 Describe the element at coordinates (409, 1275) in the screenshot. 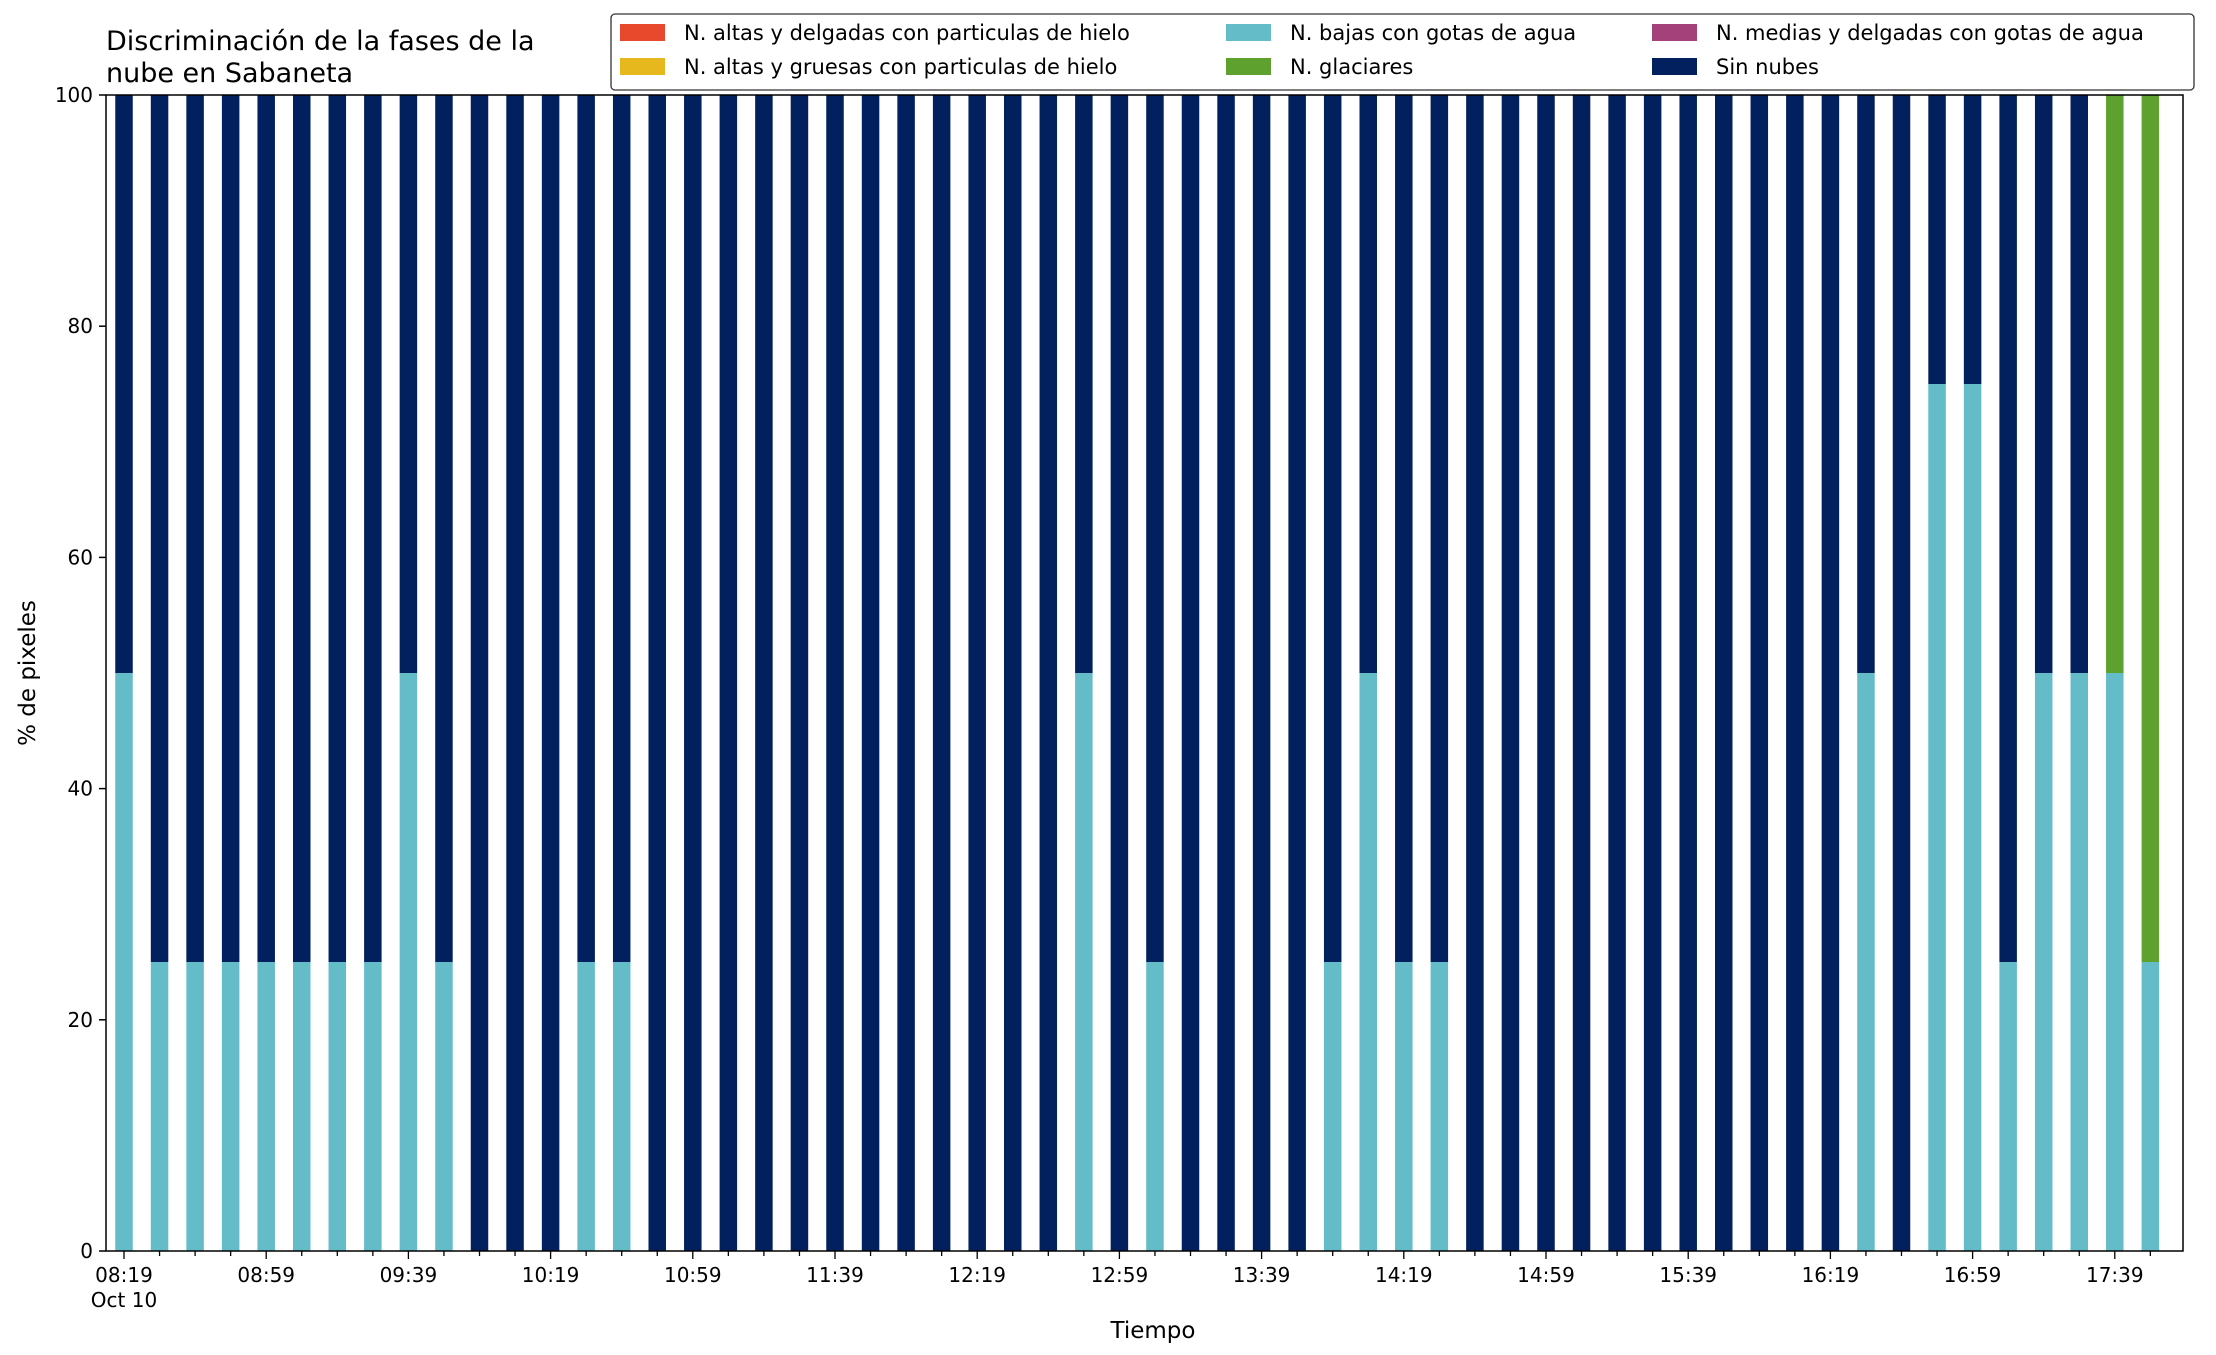

I see `x-tick-label: 09:39` at that location.